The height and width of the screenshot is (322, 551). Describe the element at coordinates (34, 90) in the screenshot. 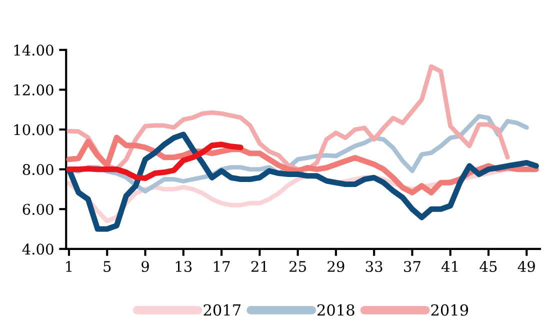

I see `y-tick-label: 12.00` at that location.